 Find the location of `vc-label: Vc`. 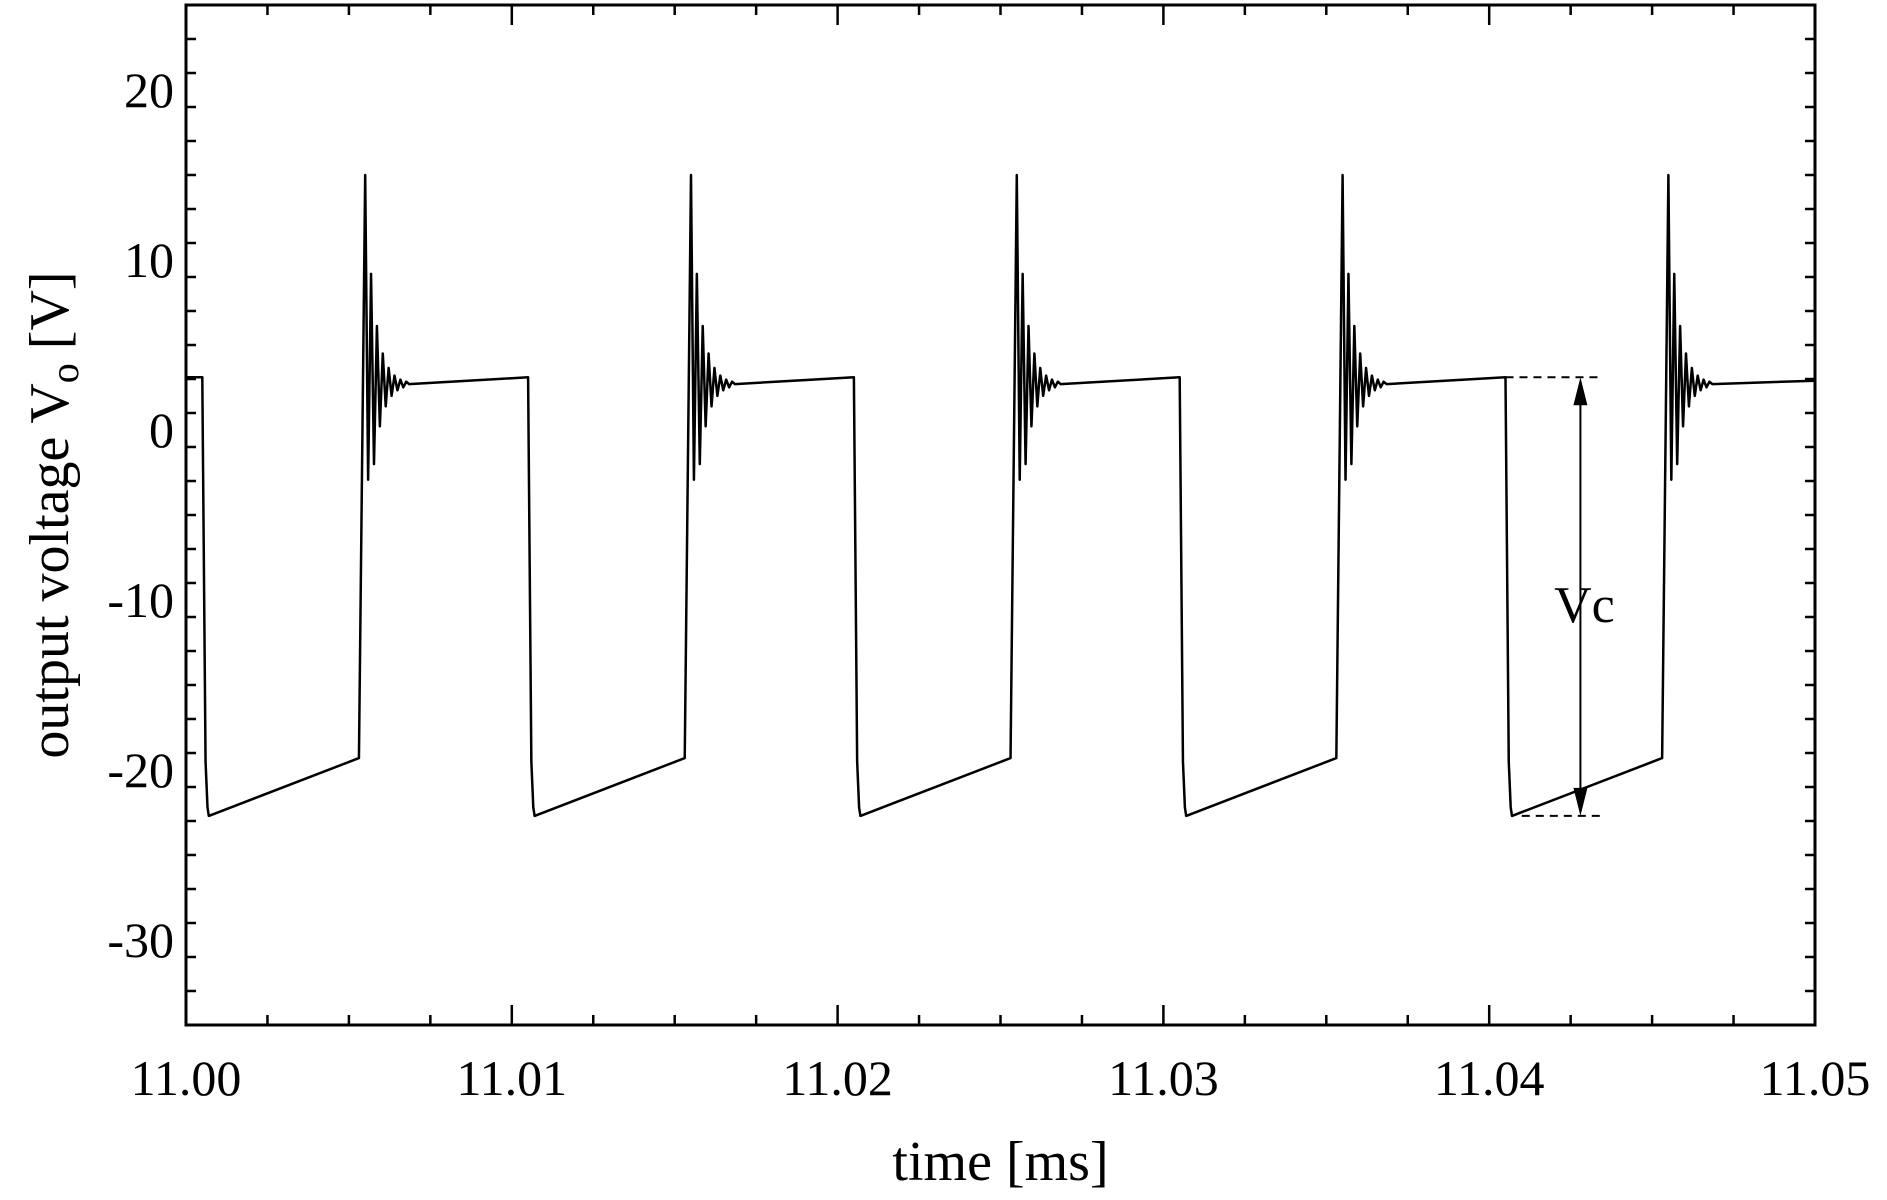

vc-label: Vc is located at coordinates (1584, 605).